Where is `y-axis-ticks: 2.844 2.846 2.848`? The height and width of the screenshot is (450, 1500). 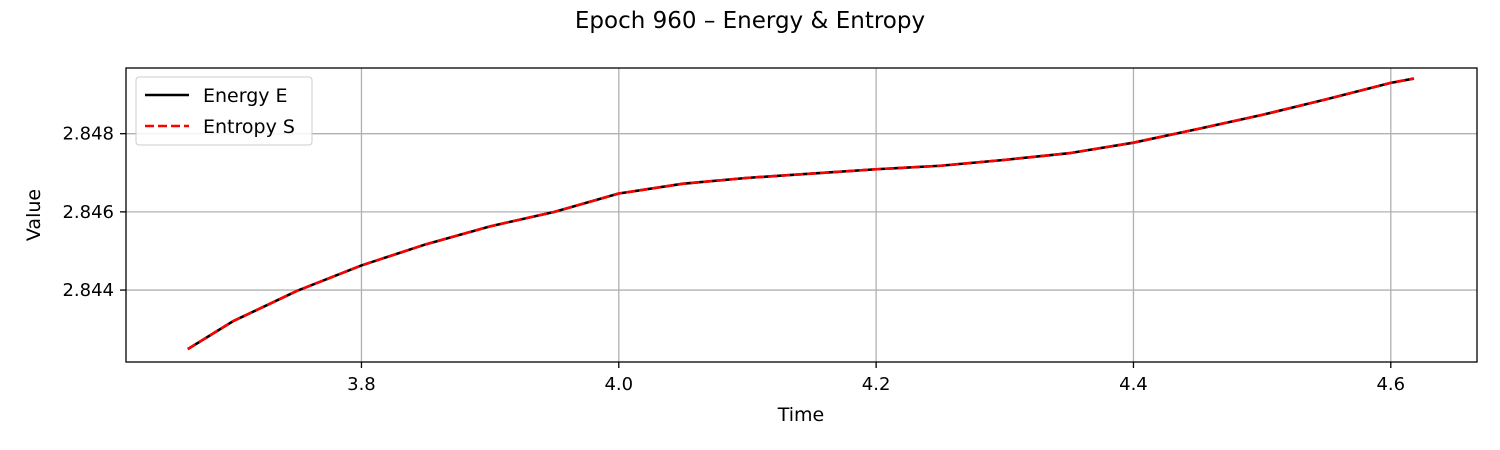
y-axis-ticks: 2.844 2.846 2.848 is located at coordinates (94, 212).